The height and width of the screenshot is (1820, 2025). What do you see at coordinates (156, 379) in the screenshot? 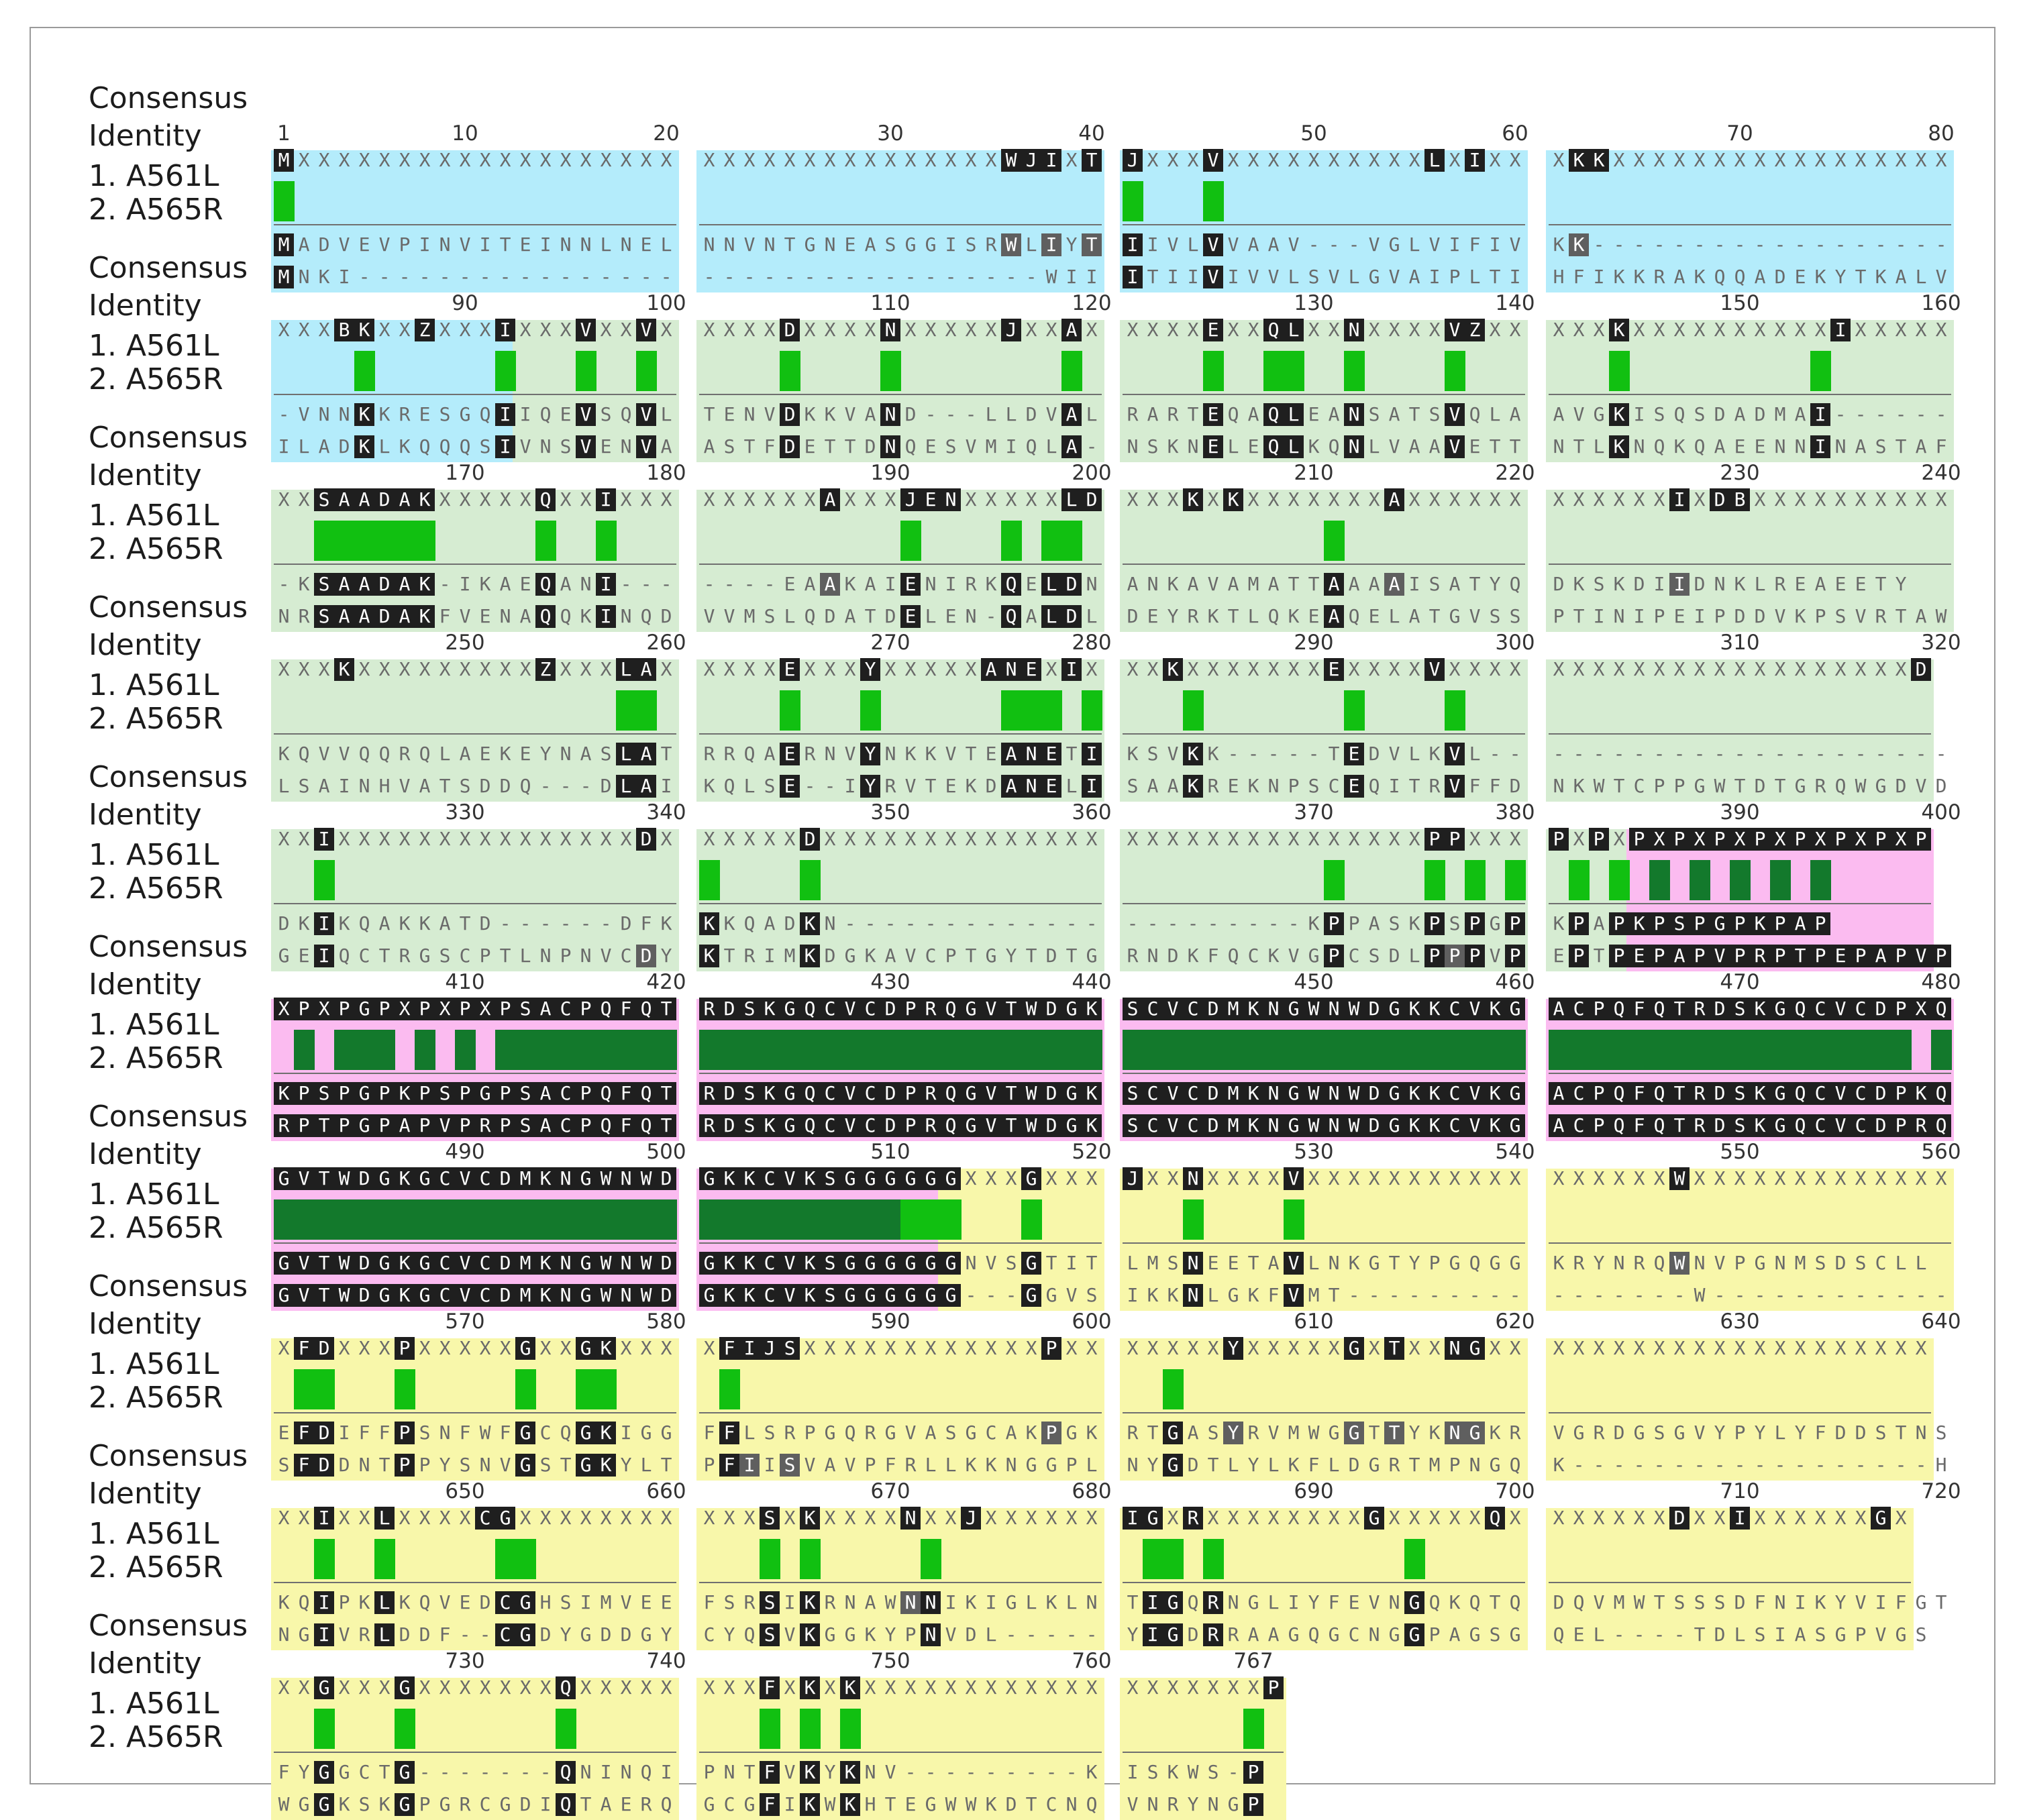
I see `row-label: 2. A565R` at bounding box center [156, 379].